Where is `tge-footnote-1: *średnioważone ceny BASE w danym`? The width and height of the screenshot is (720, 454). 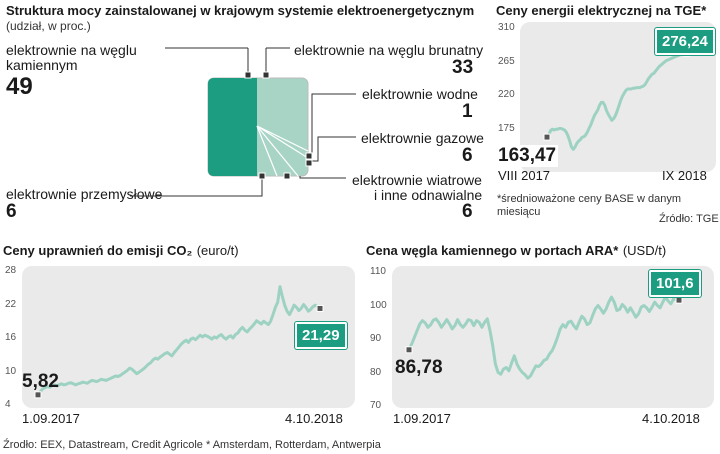 tge-footnote-1: *średnioważone ceny BASE w danym is located at coordinates (589, 199).